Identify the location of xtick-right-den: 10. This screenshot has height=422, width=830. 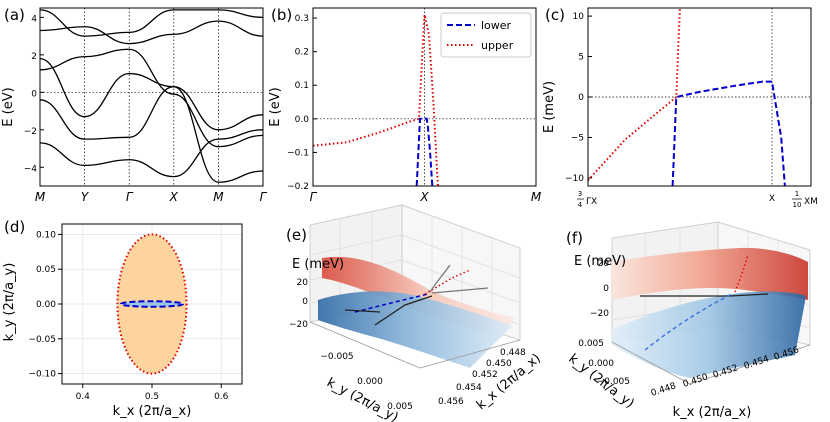
(797, 205).